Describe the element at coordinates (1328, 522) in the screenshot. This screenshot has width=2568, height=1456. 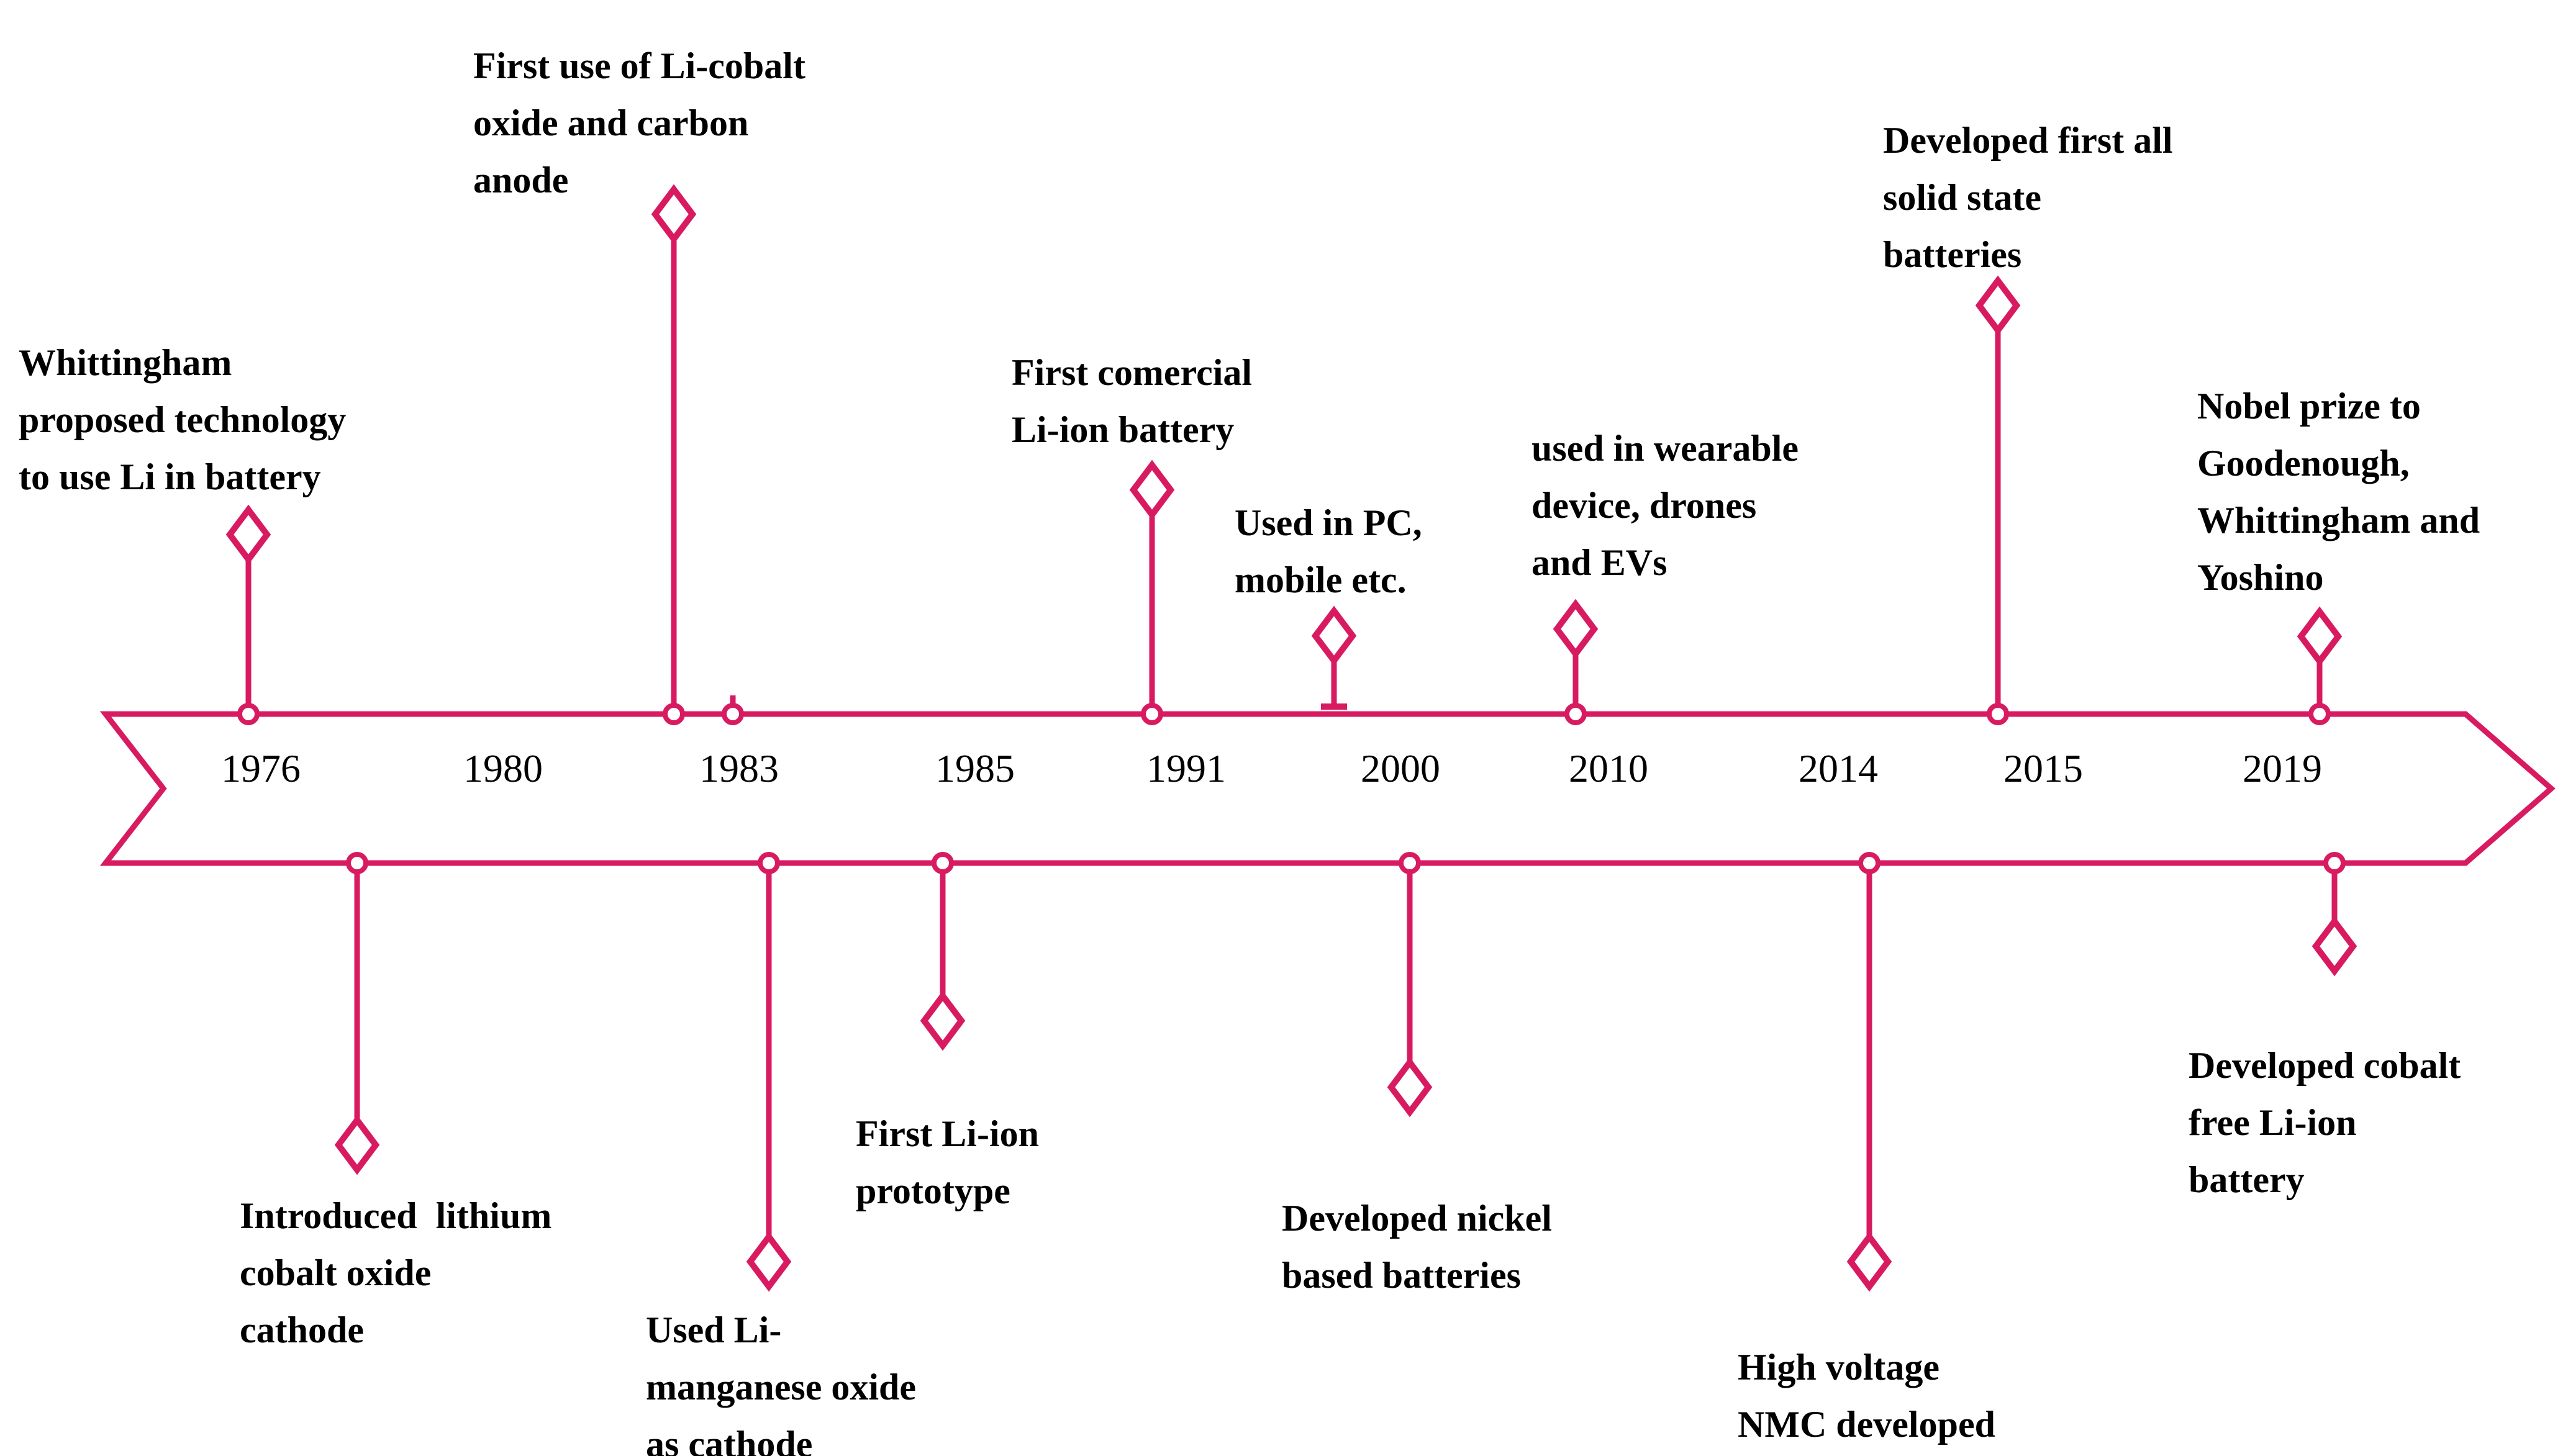
I see `event-text-line: Used in PC,` at that location.